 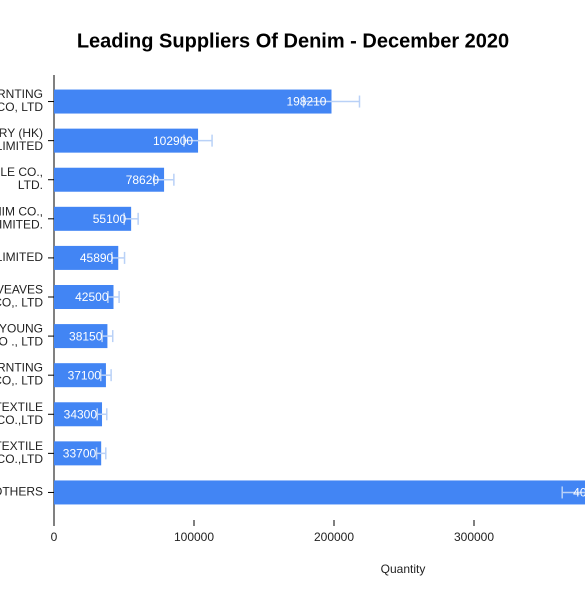 What do you see at coordinates (81, 414) in the screenshot?
I see `value-label: 34300` at bounding box center [81, 414].